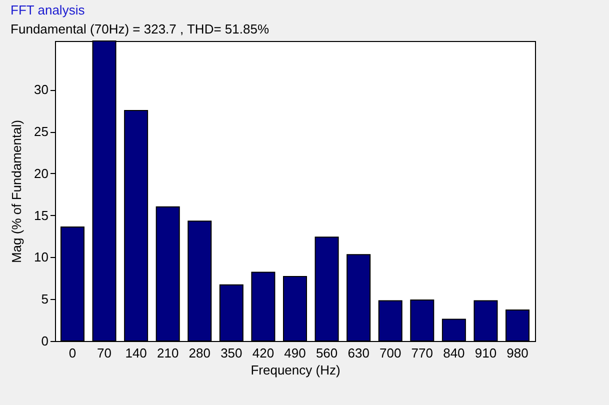 The height and width of the screenshot is (405, 609). Describe the element at coordinates (41, 132) in the screenshot. I see `y-tick-label: 25` at that location.